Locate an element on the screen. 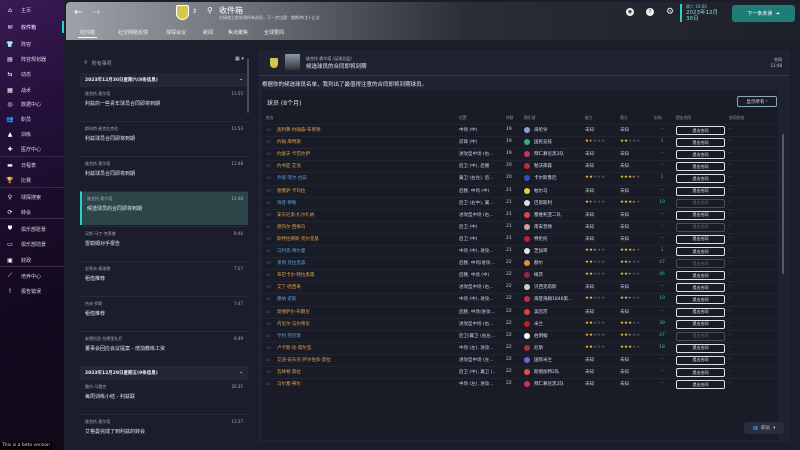  sidebar-item-2: 👕 阵容 is located at coordinates (32, 44).